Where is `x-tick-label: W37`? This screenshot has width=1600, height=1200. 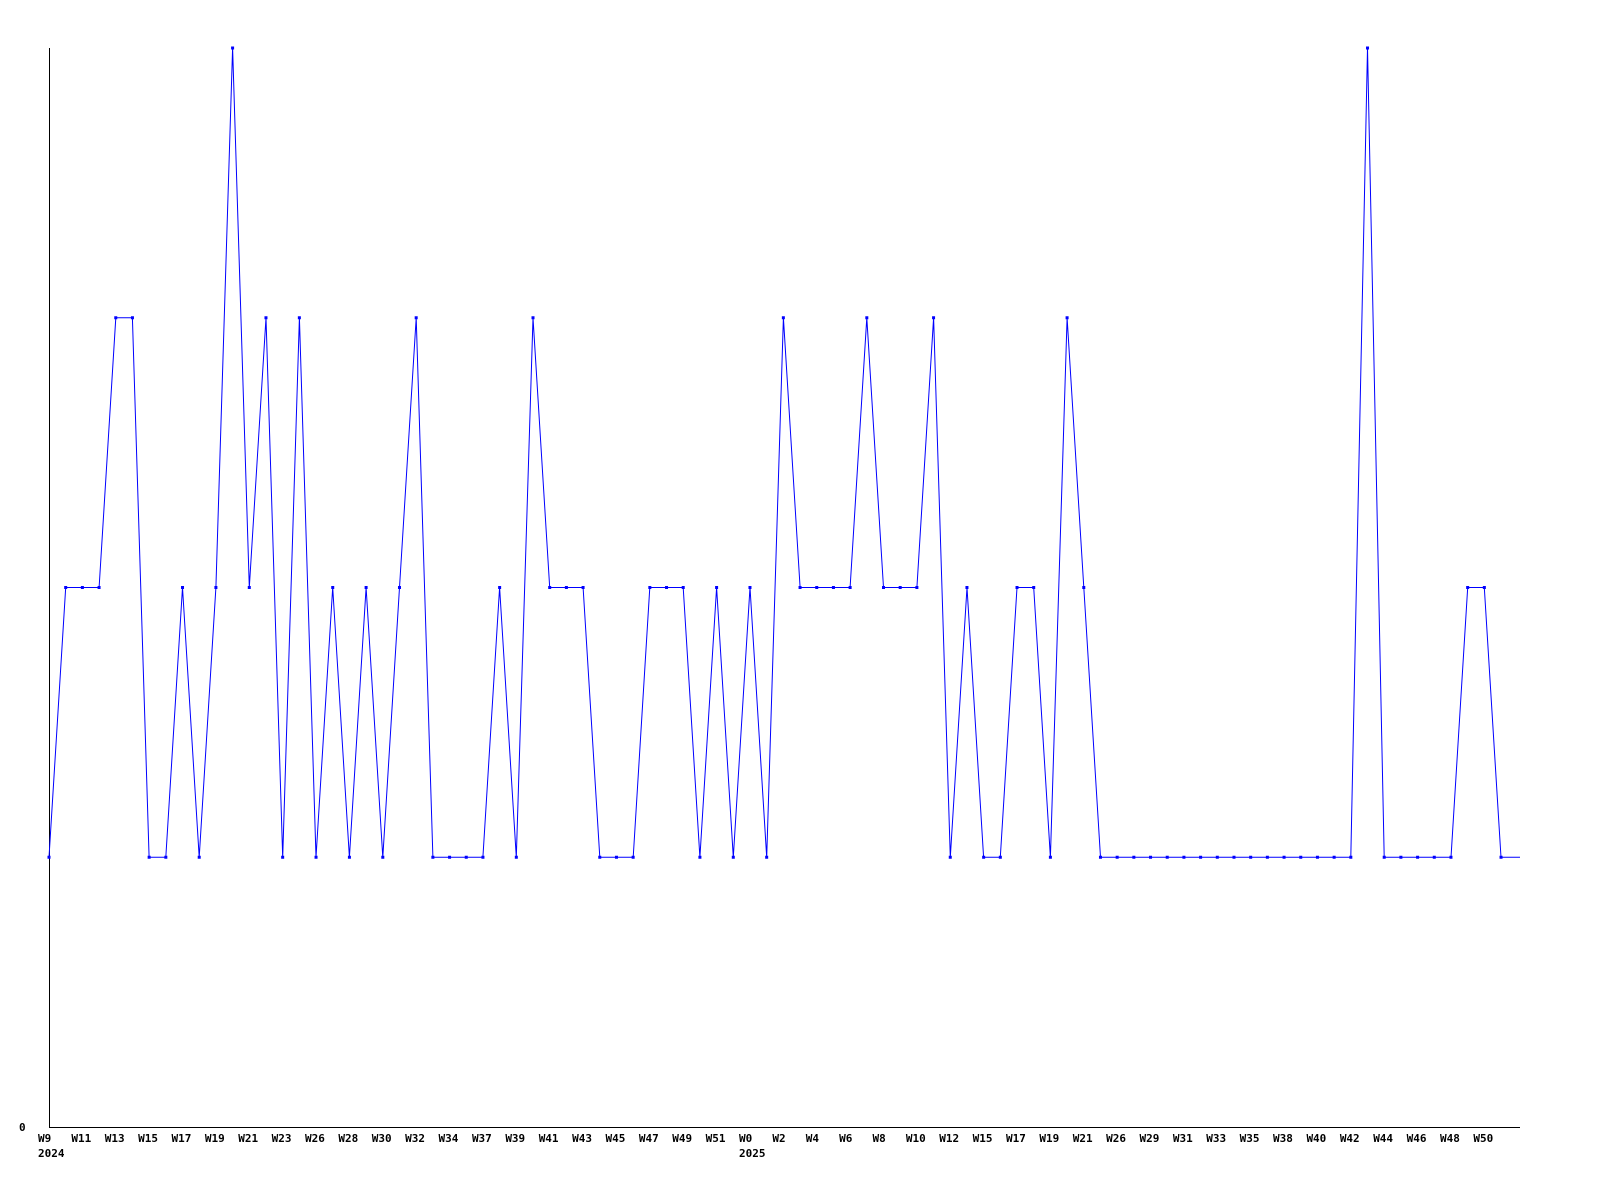 x-tick-label: W37 is located at coordinates (482, 1138).